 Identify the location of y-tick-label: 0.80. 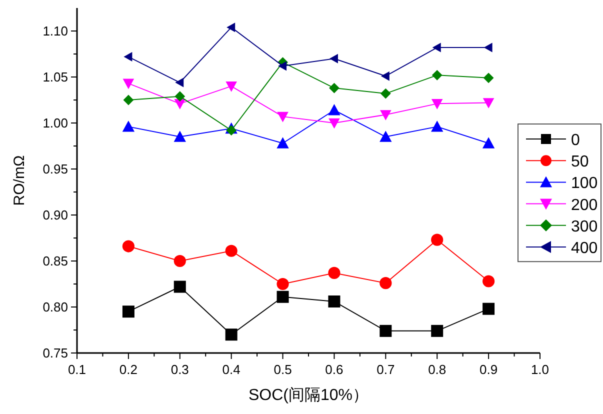
(55, 307).